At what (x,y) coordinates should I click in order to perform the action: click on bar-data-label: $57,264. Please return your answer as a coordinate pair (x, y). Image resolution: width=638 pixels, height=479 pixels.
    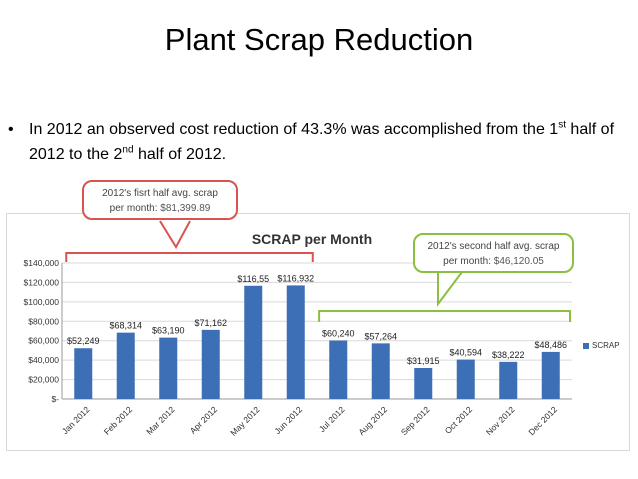
    Looking at the image, I should click on (380, 336).